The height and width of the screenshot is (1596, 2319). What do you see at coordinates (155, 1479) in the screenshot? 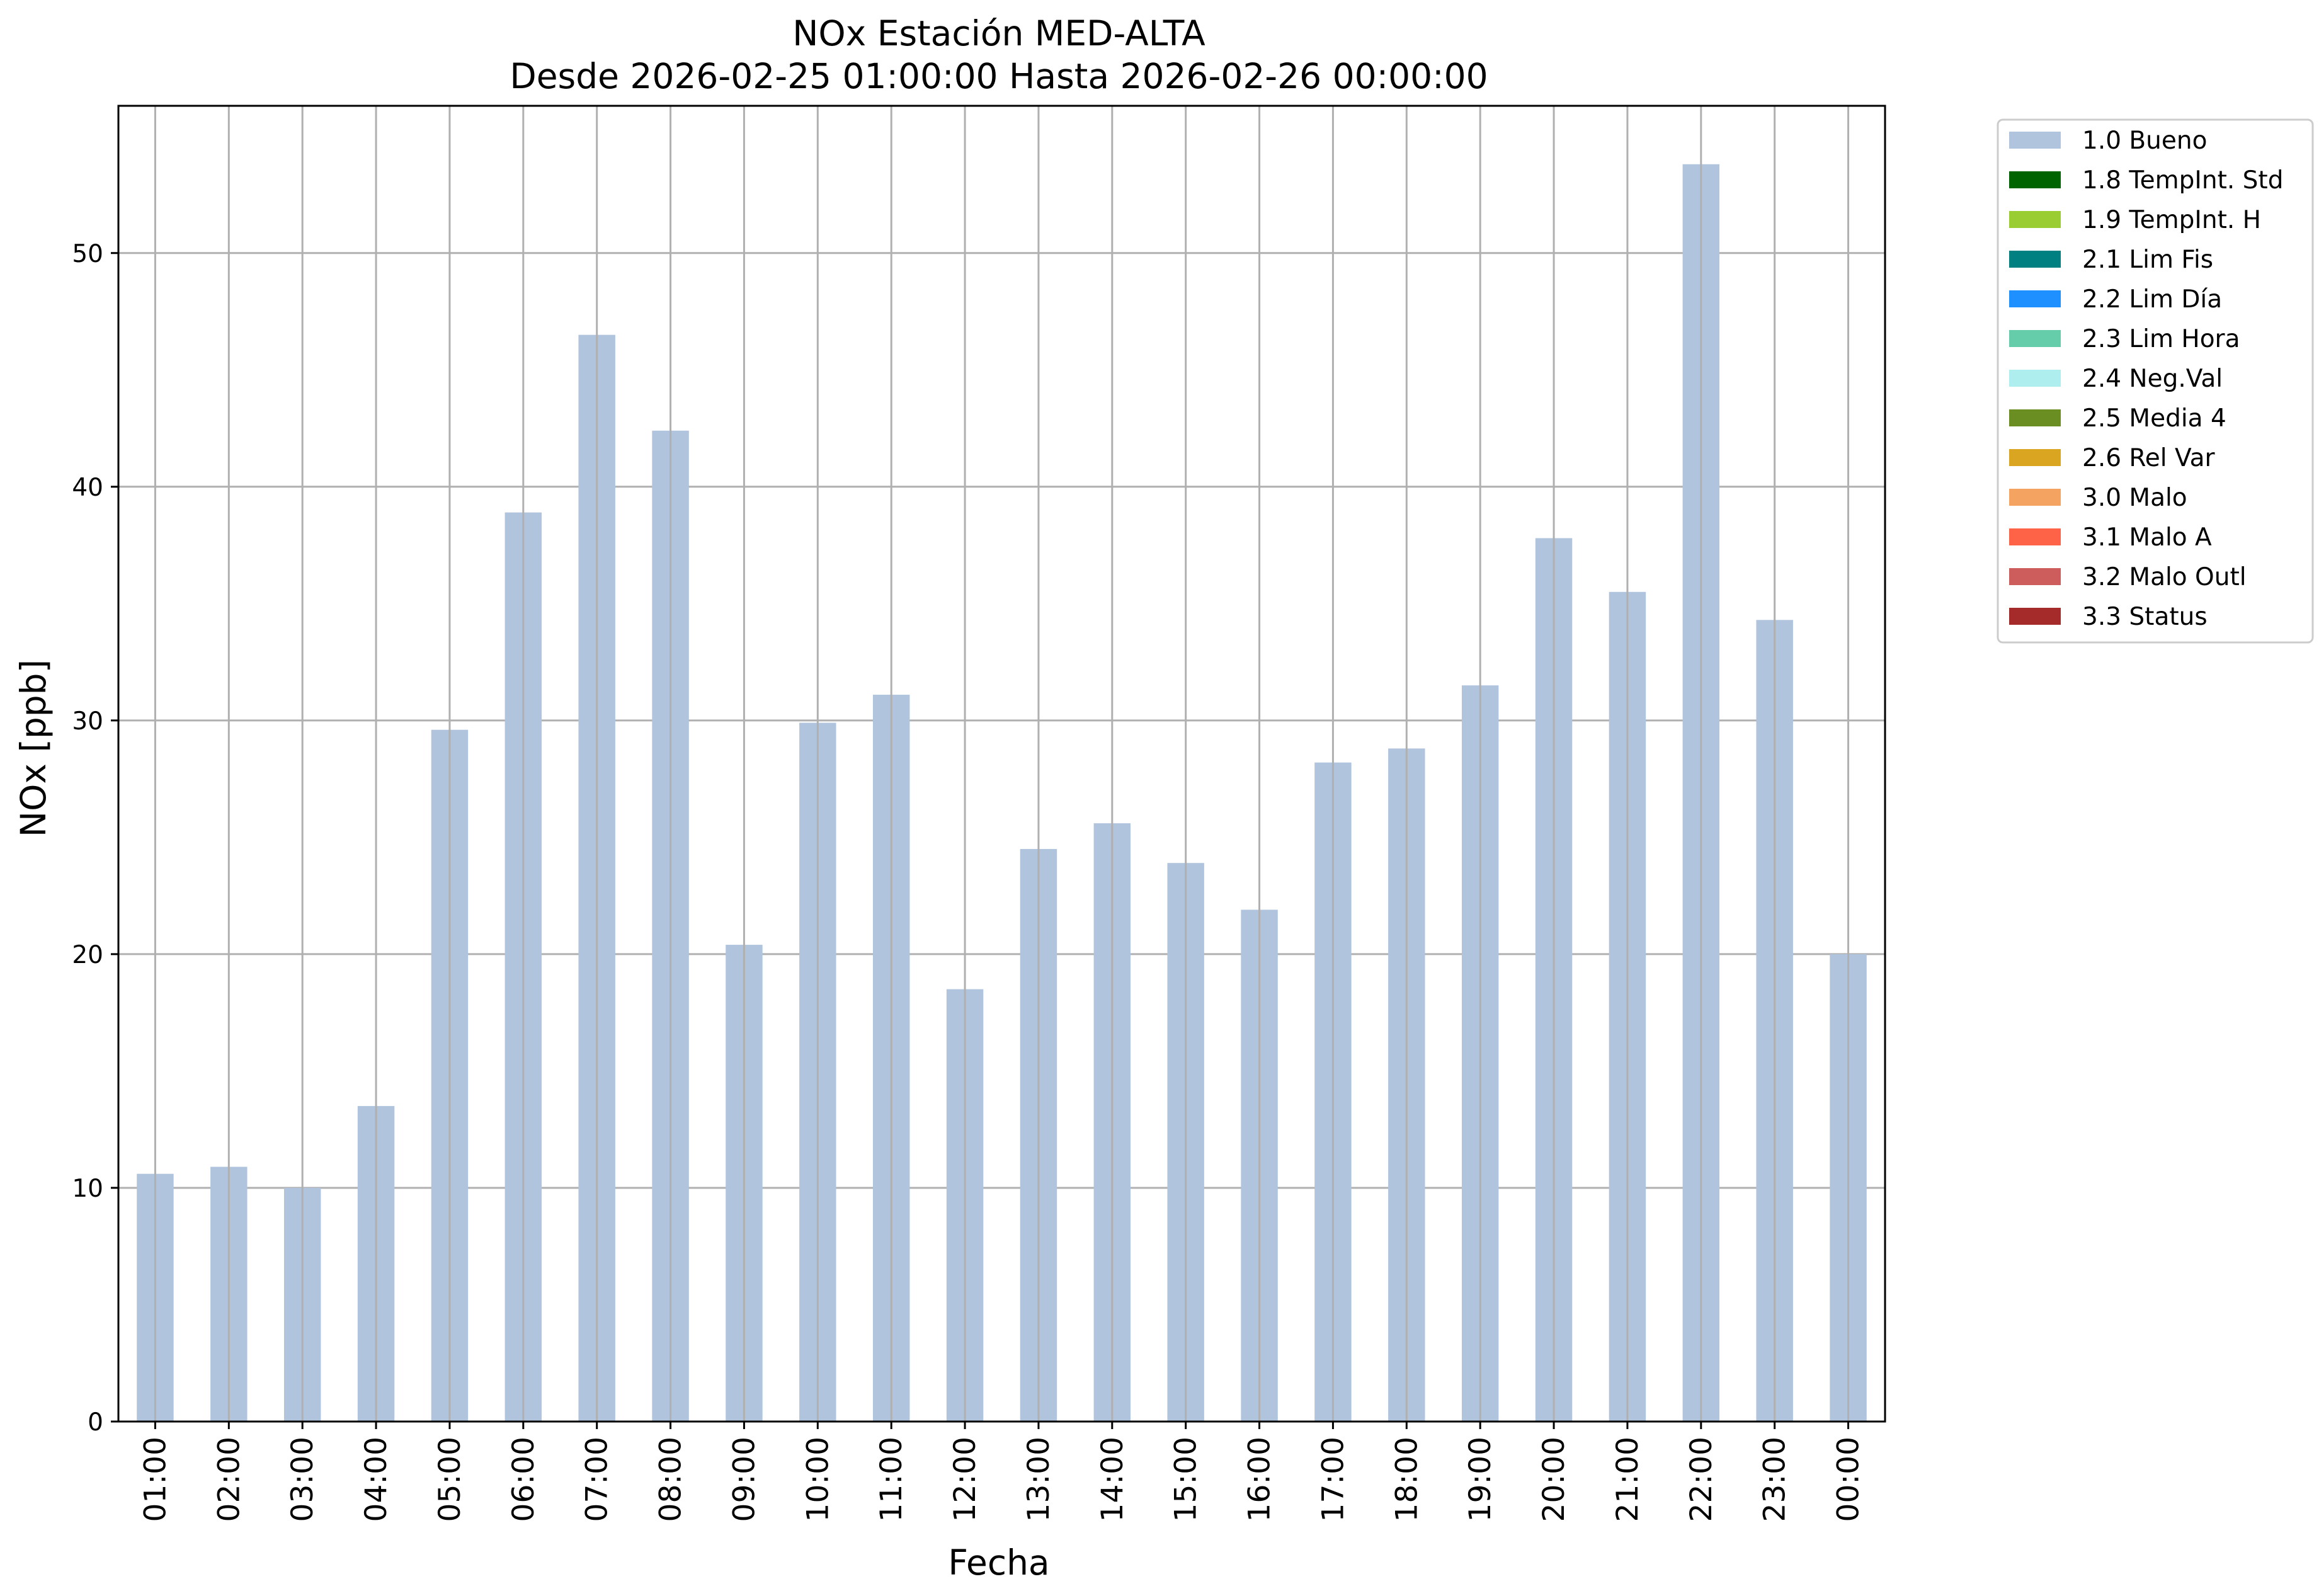
I see `x-tick-label: 01:00` at bounding box center [155, 1479].